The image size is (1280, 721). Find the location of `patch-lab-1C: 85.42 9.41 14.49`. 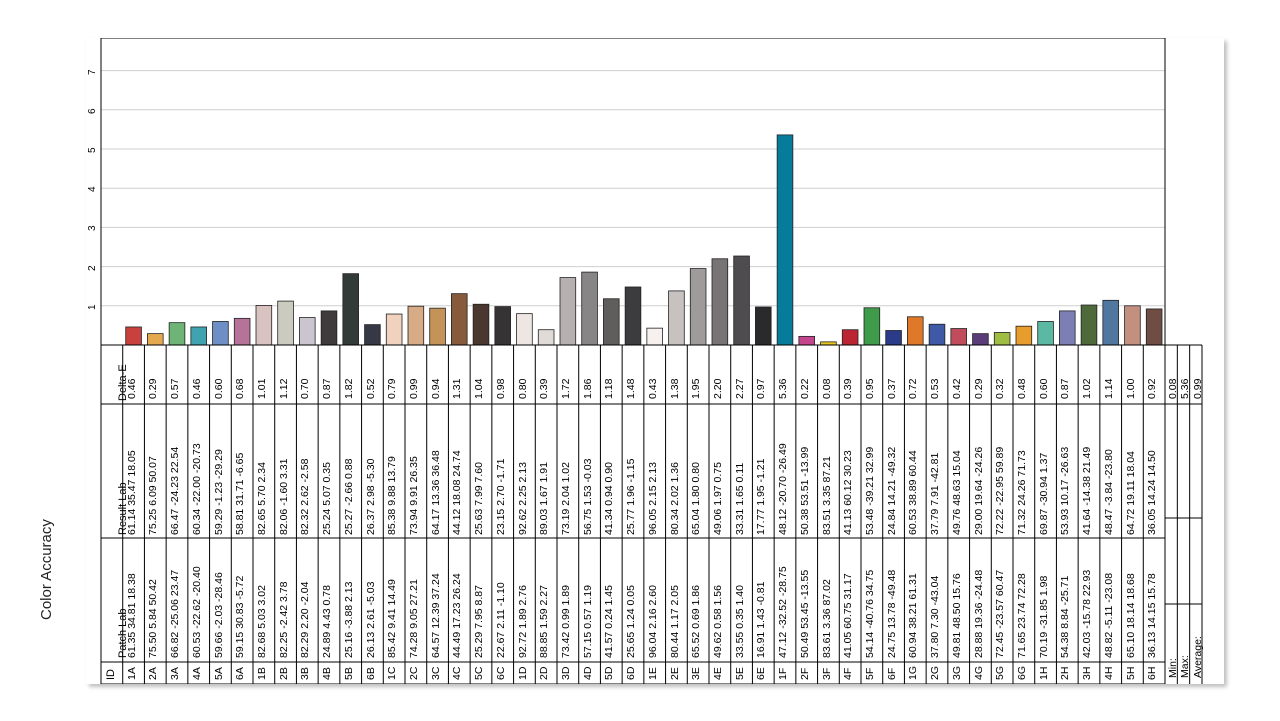

patch-lab-1C: 85.42 9.41 14.49 is located at coordinates (392, 618).